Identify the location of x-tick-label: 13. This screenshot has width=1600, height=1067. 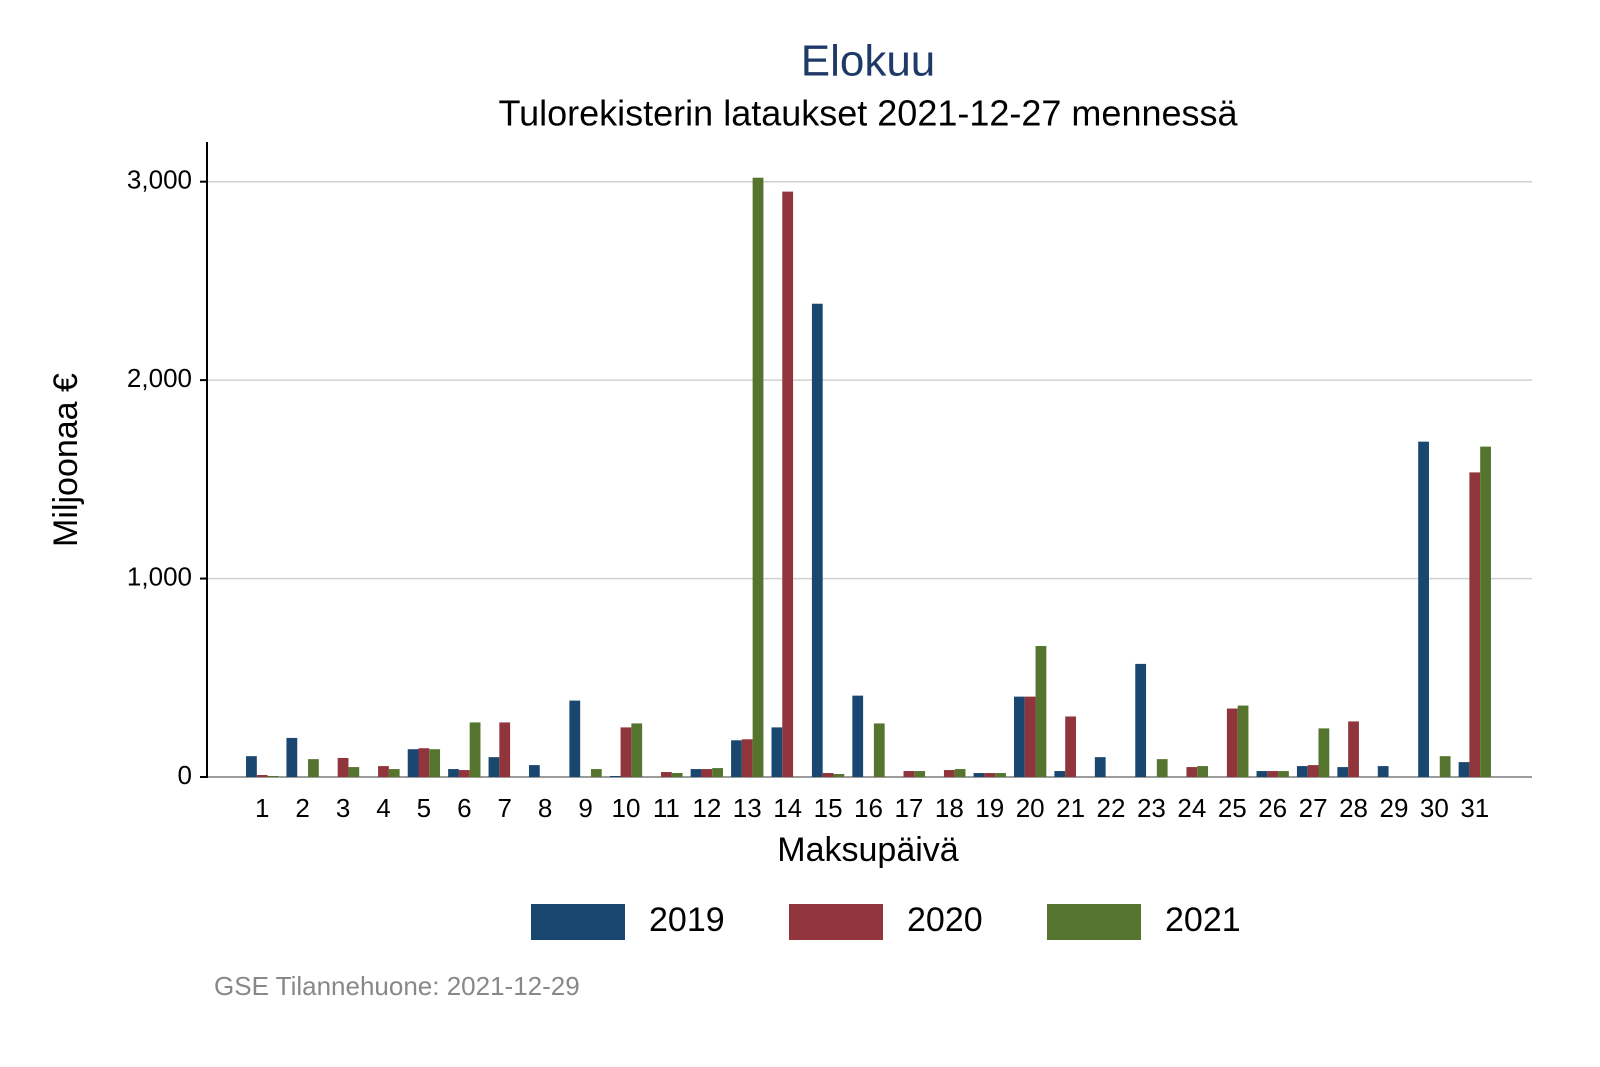
(747, 808).